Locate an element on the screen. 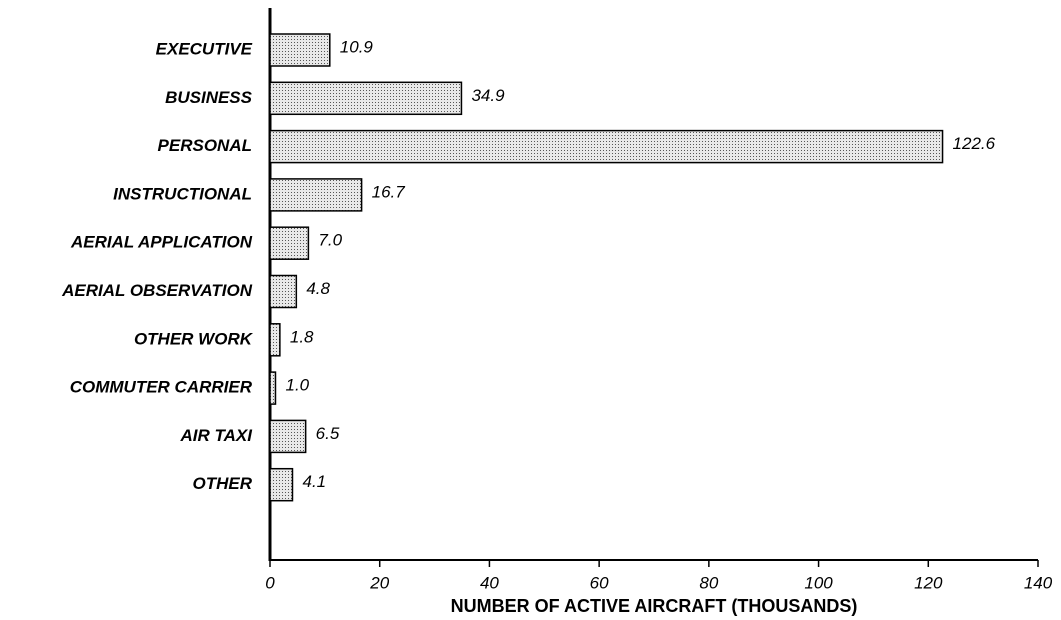  value-label: 1.8 is located at coordinates (302, 336).